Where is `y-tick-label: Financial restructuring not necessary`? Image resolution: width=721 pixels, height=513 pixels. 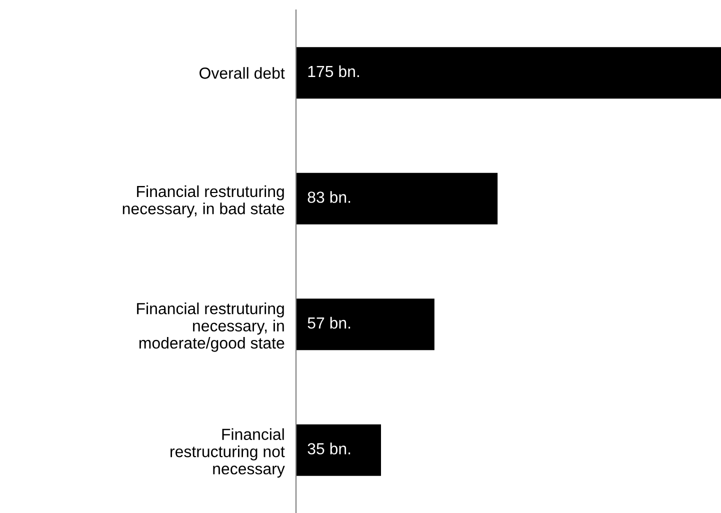
y-tick-label: Financial restructuring not necessary is located at coordinates (227, 453).